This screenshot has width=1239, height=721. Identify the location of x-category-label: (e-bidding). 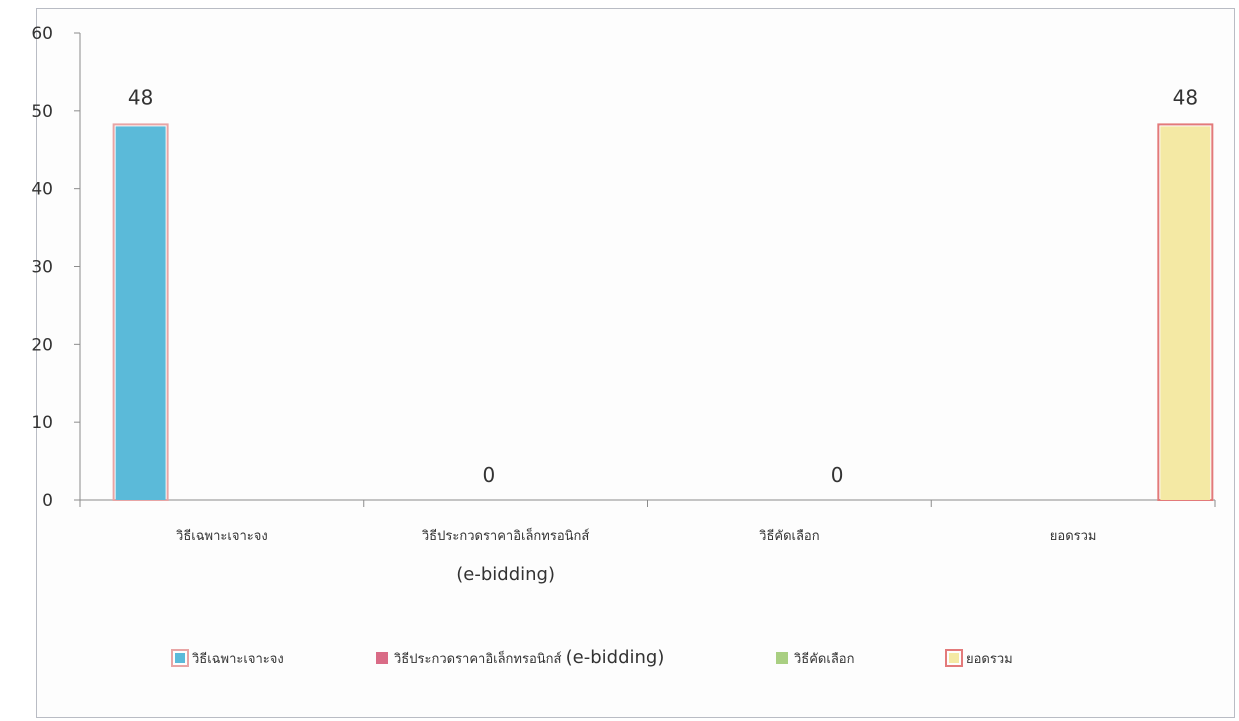
(505, 574).